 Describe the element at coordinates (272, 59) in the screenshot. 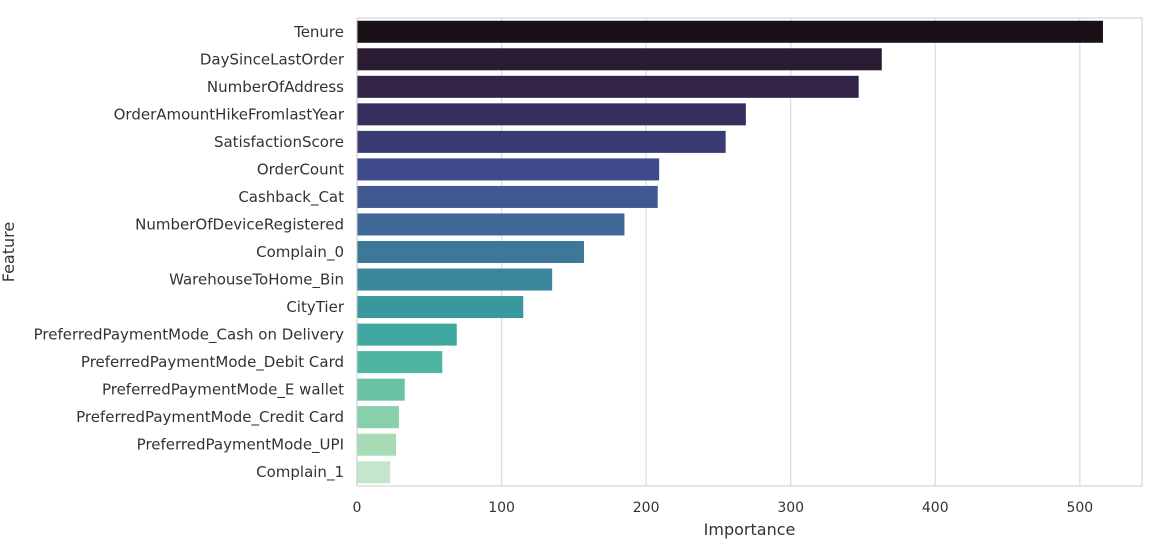

I see `category-label: DaySinceLastOrder` at that location.